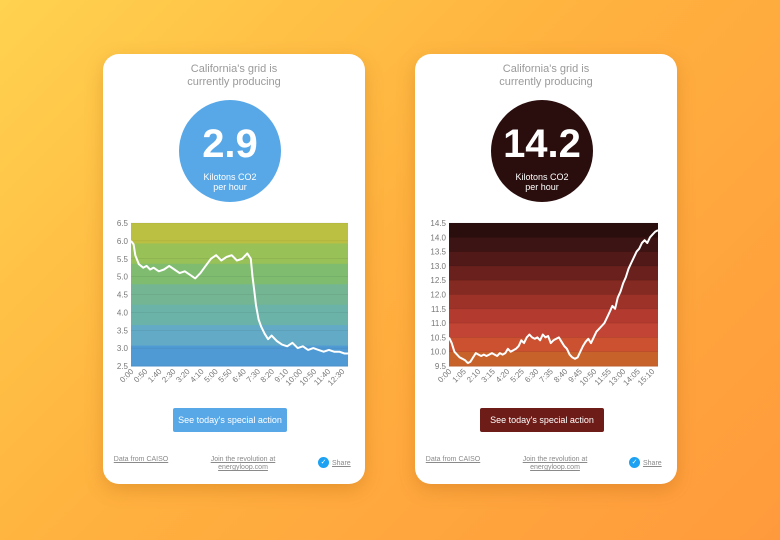 This screenshot has height=540, width=780. Describe the element at coordinates (230, 144) in the screenshot. I see `co2-value: 2.9` at that location.